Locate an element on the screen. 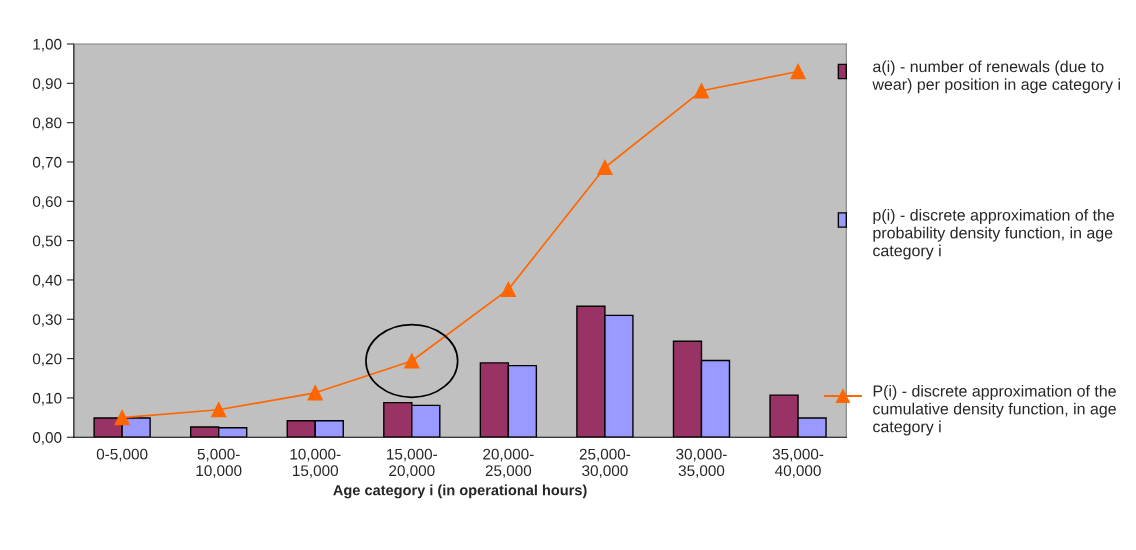 The height and width of the screenshot is (550, 1136). y-tick-label: 0,60 is located at coordinates (47, 202).